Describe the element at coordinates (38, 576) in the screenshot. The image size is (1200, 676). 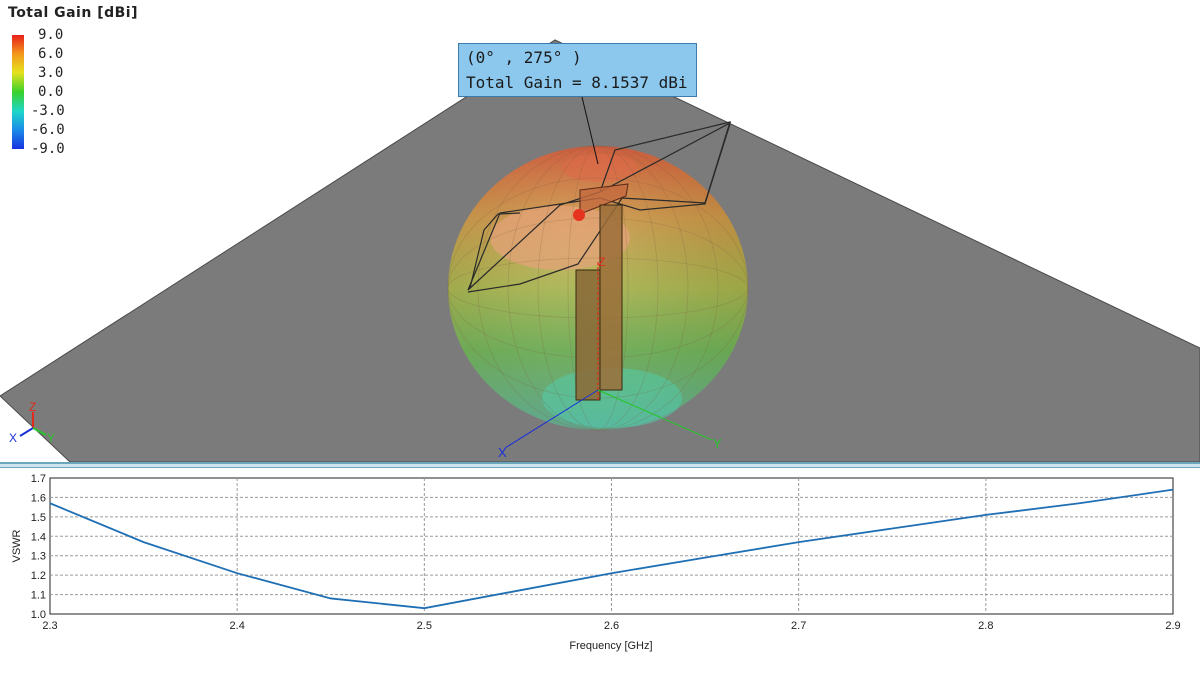
I see `y-tick-label: 1.2` at that location.